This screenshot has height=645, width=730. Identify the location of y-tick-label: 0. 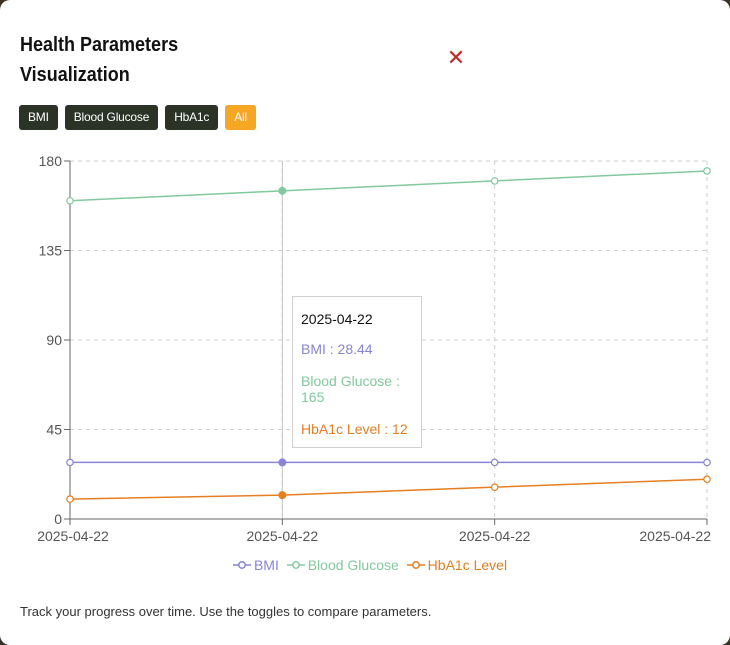
(58, 519).